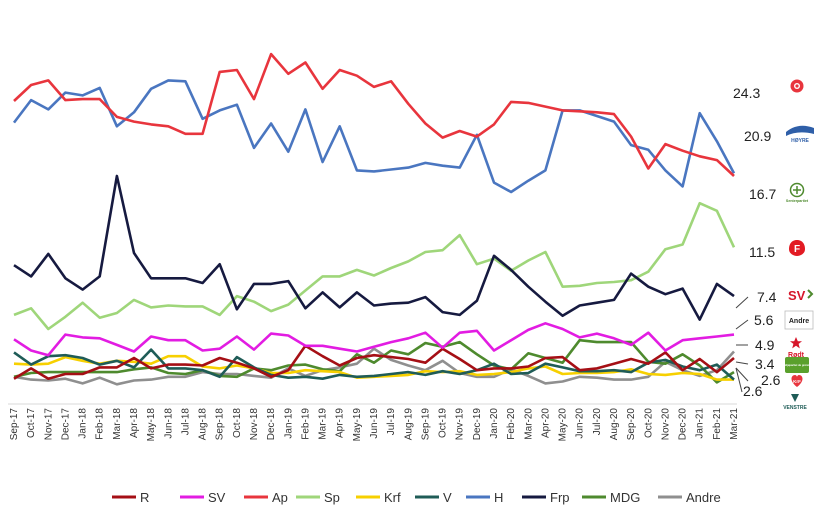  I want to click on end-label-r: 4.9, so click(765, 345).